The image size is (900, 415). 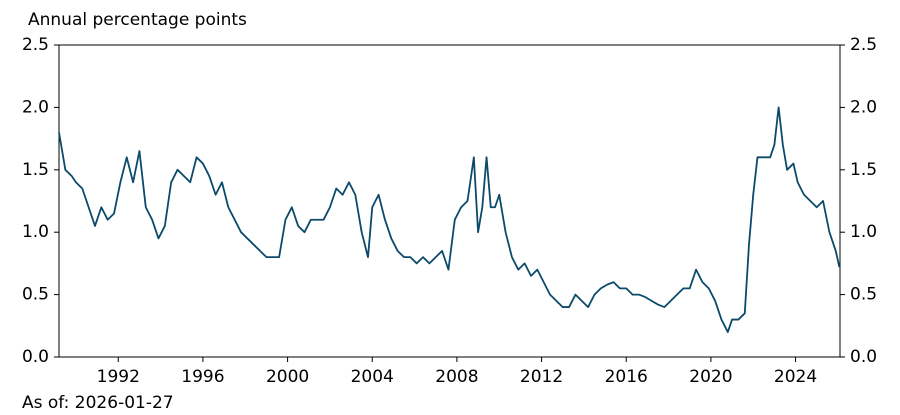 I want to click on x-tick-label: 2004, so click(x=372, y=377).